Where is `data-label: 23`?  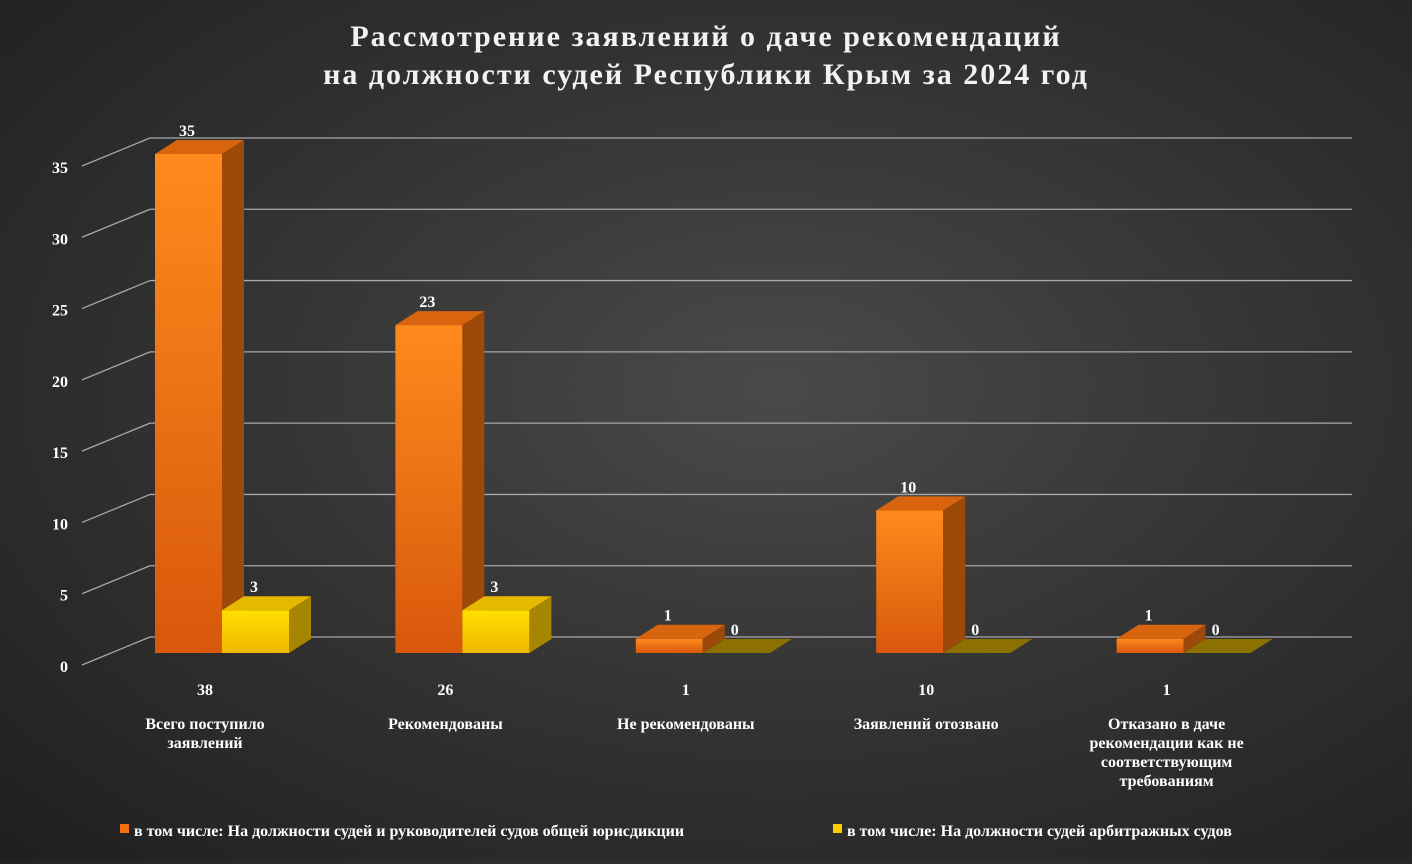
data-label: 23 is located at coordinates (427, 302).